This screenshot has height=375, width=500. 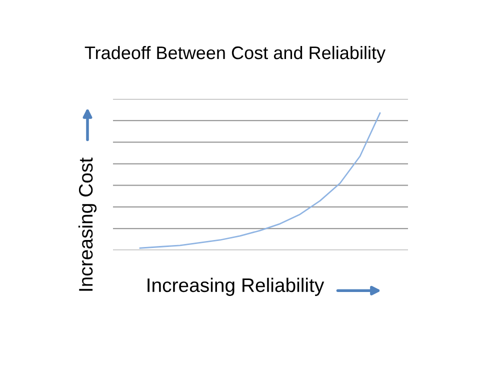 What do you see at coordinates (87, 224) in the screenshot?
I see `y-axis-title: Increasing Cost` at bounding box center [87, 224].